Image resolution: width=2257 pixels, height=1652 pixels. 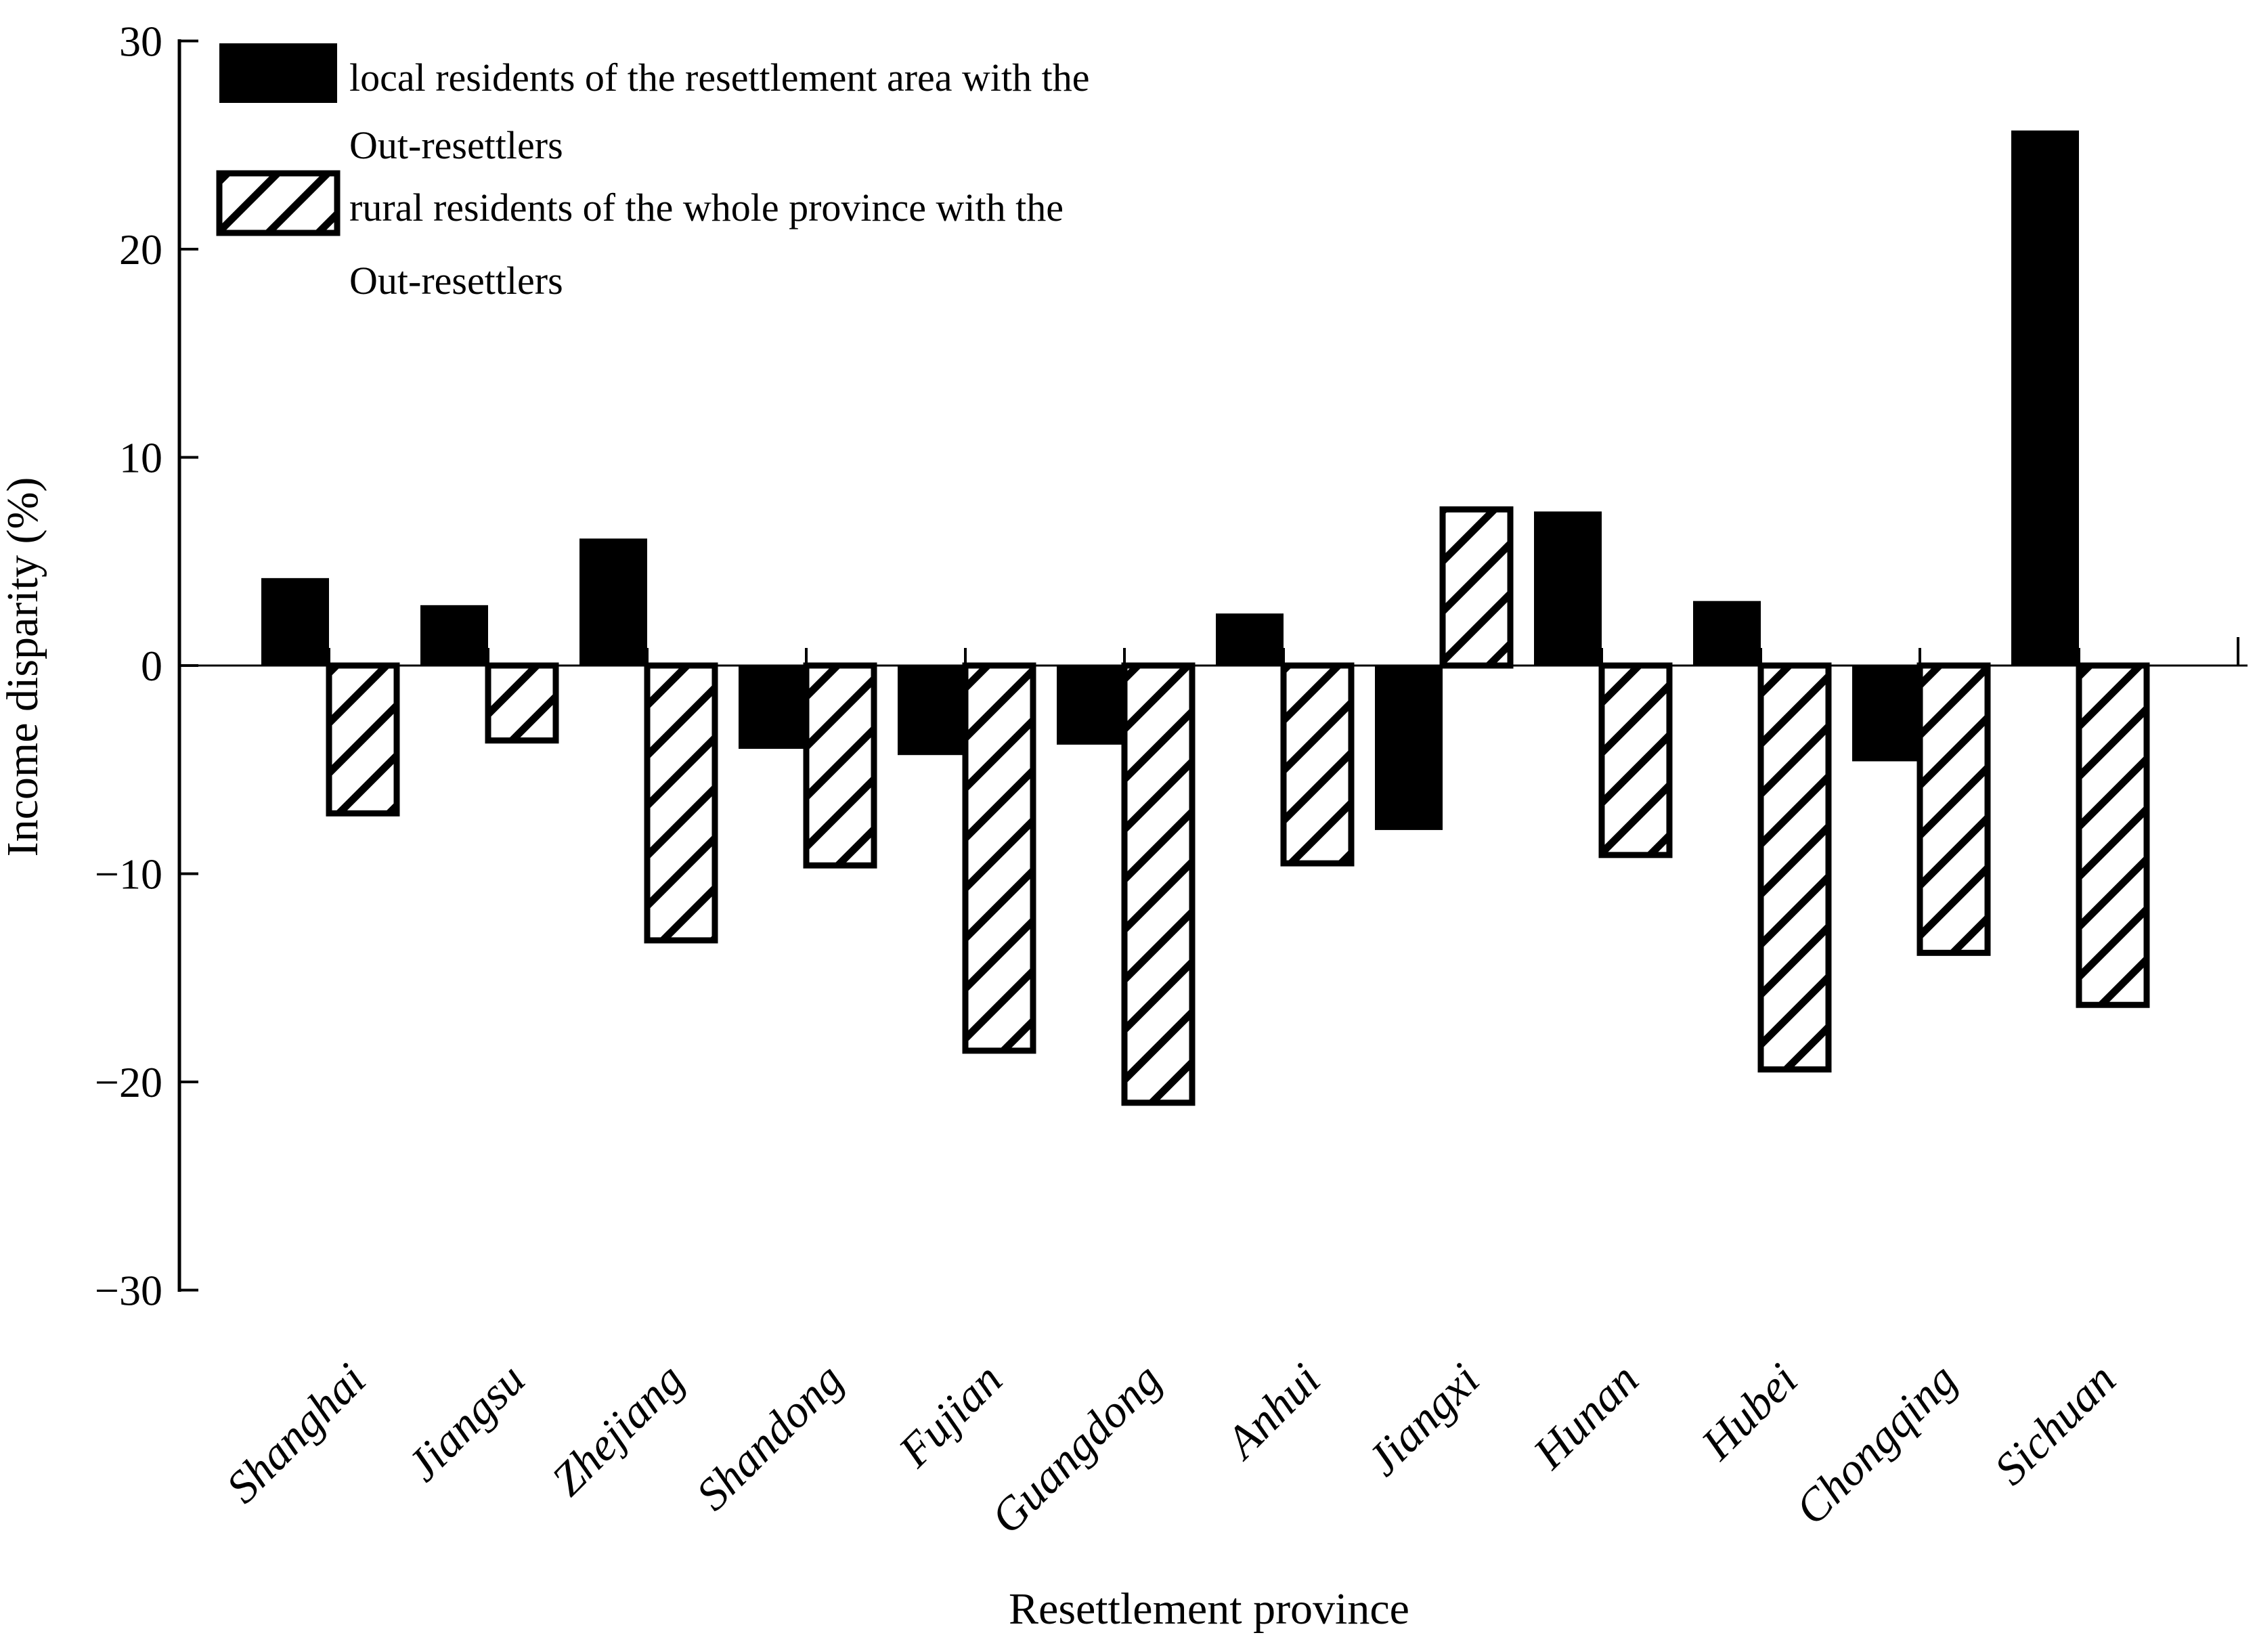 I want to click on category-label: Sichuan, so click(x=2055, y=1424).